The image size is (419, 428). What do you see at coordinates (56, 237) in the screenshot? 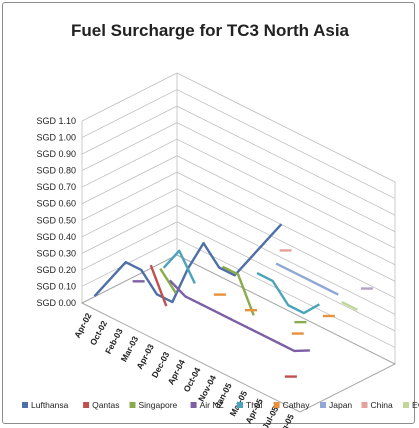
I see `y-tick-label: SGD 0.40` at bounding box center [56, 237].